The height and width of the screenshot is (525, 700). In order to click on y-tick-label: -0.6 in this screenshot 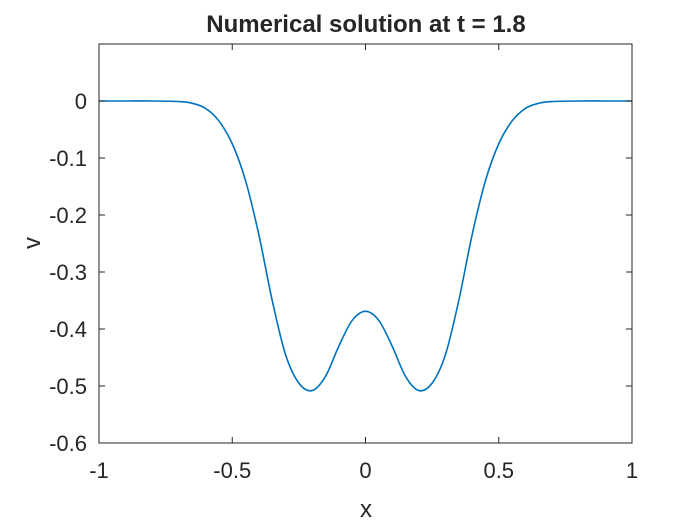, I will do `click(68, 443)`.